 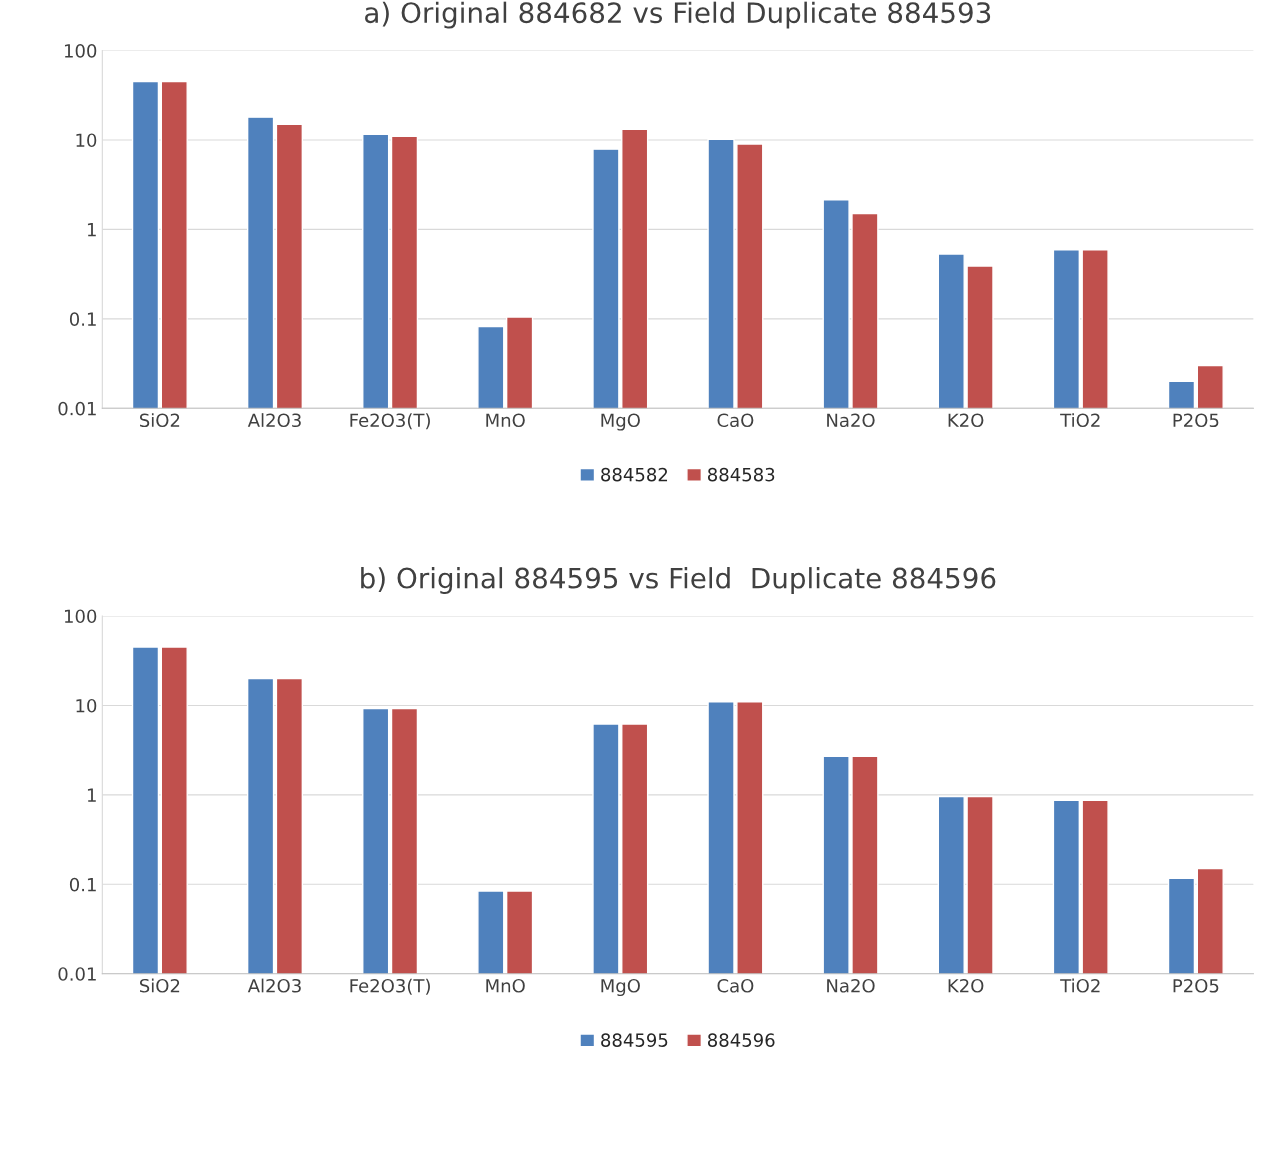 What do you see at coordinates (741, 1040) in the screenshot?
I see `legend-label: 884596` at bounding box center [741, 1040].